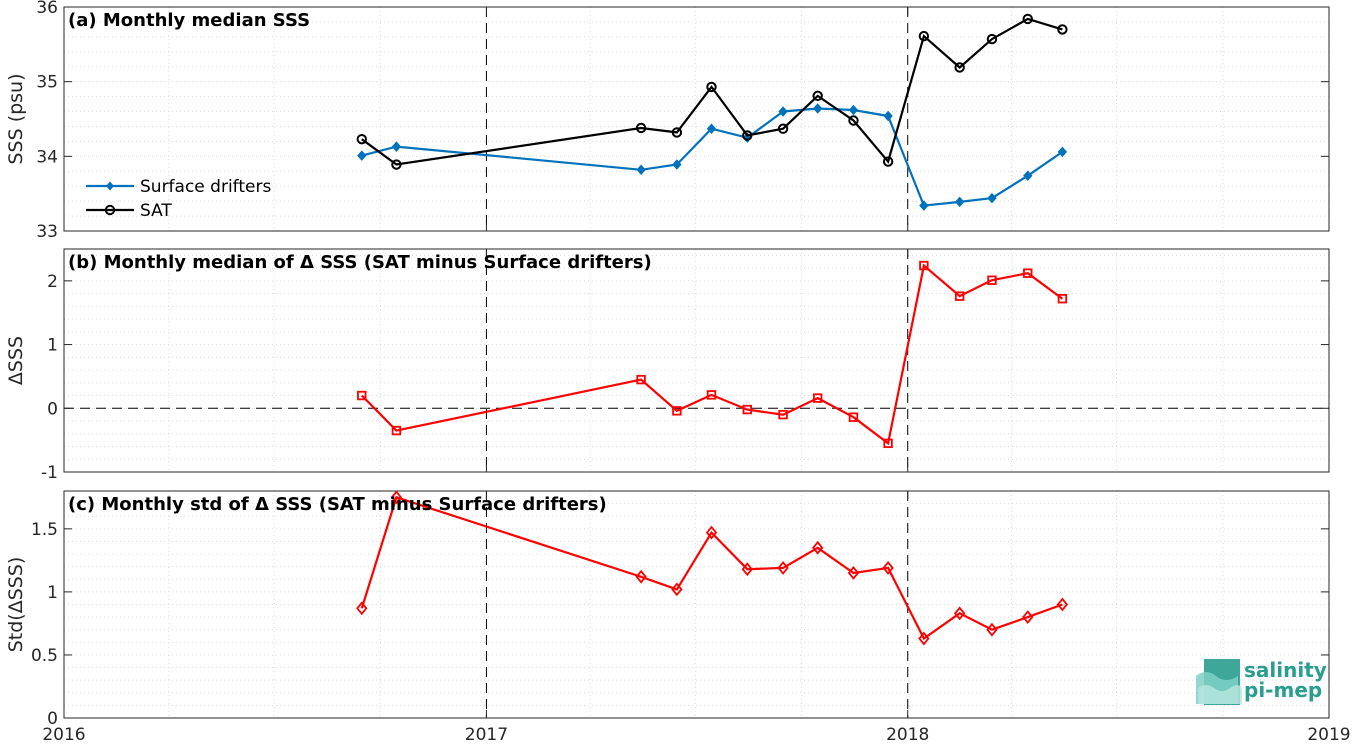 The height and width of the screenshot is (745, 1356). I want to click on logo-line2: pi-mep, so click(1283, 690).